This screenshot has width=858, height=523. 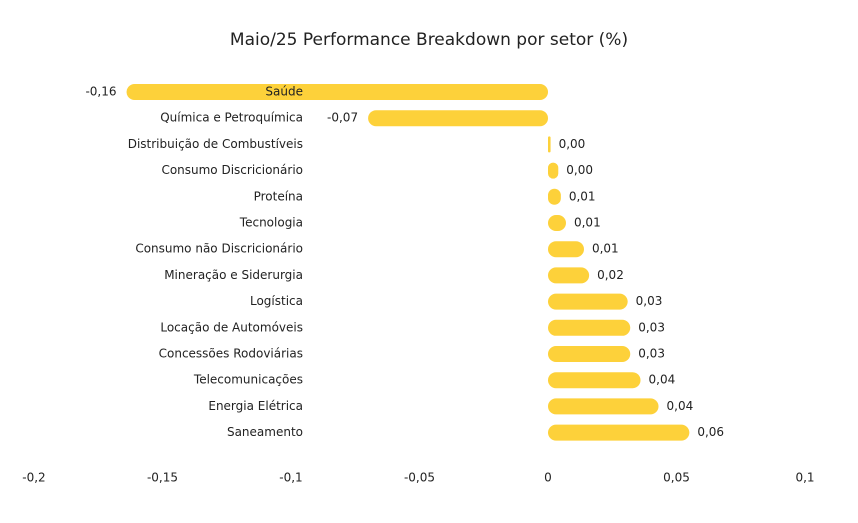 I want to click on category-label: Energia Elétrica, so click(x=255, y=406).